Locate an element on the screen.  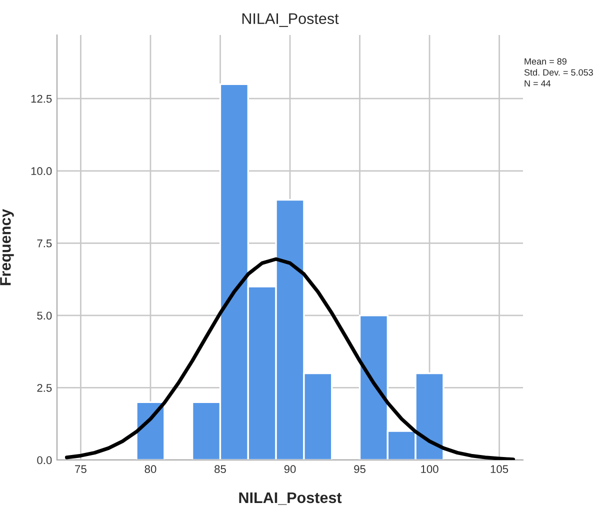
y-axis-title: Frequency is located at coordinates (7, 247).